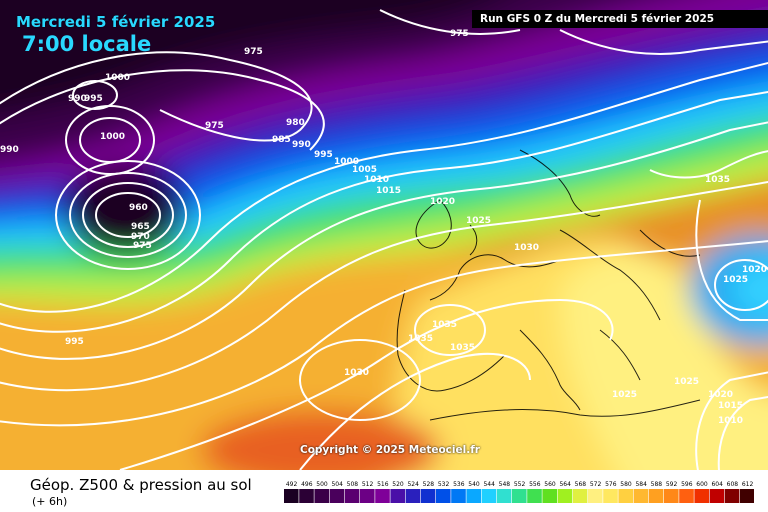 This screenshot has width=768, height=512. What do you see at coordinates (383, 484) in the screenshot?
I see `legend-tick-label: 516` at bounding box center [383, 484].